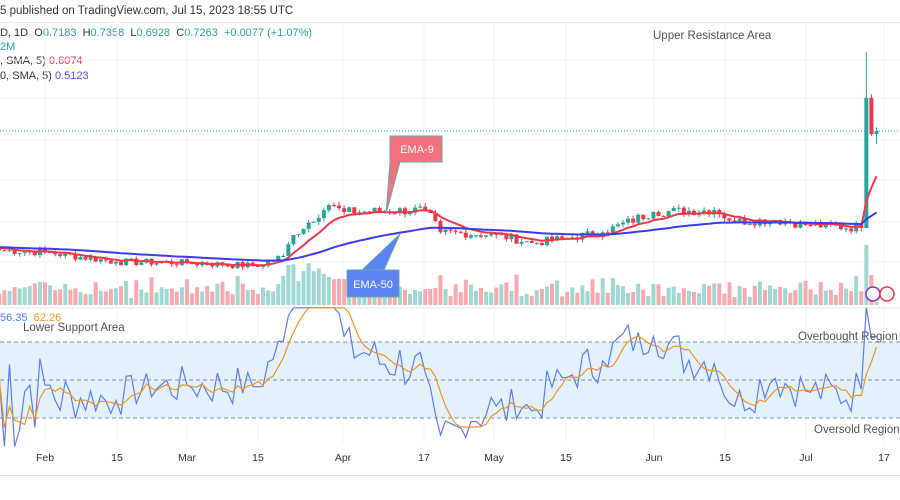 Image resolution: width=900 pixels, height=500 pixels. What do you see at coordinates (414, 175) in the screenshot?
I see `ema9-callout` at bounding box center [414, 175].